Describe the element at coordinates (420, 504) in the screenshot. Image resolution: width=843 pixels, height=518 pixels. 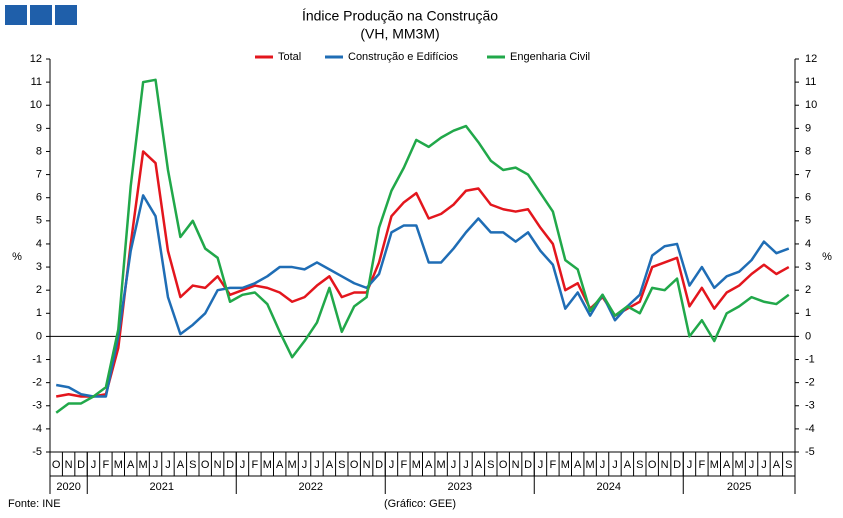
I see `credit: (Gráfico: GEE)` at that location.